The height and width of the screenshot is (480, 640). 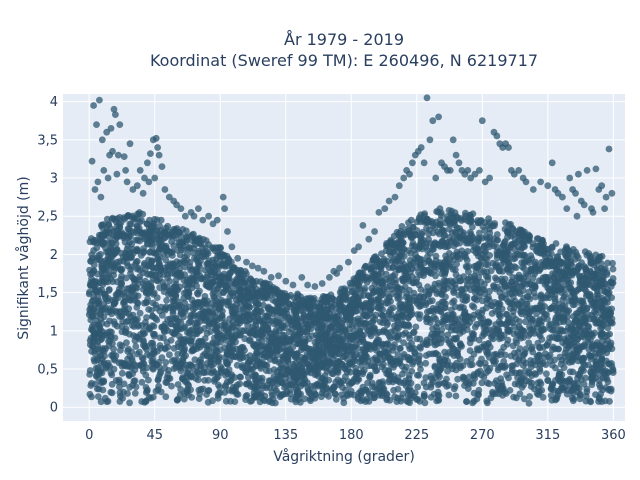 What do you see at coordinates (344, 39) in the screenshot?
I see `chart-title: År 1979 - 2019` at bounding box center [344, 39].